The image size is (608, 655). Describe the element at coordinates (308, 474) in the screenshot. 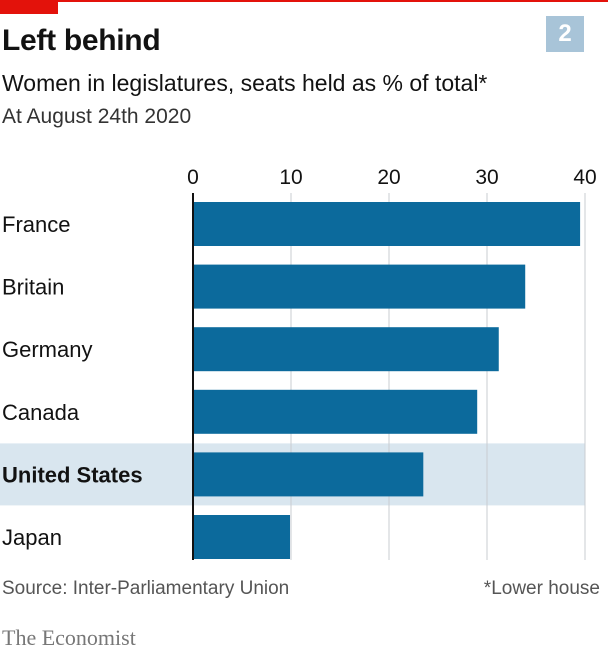

I see `bar-united-states` at that location.